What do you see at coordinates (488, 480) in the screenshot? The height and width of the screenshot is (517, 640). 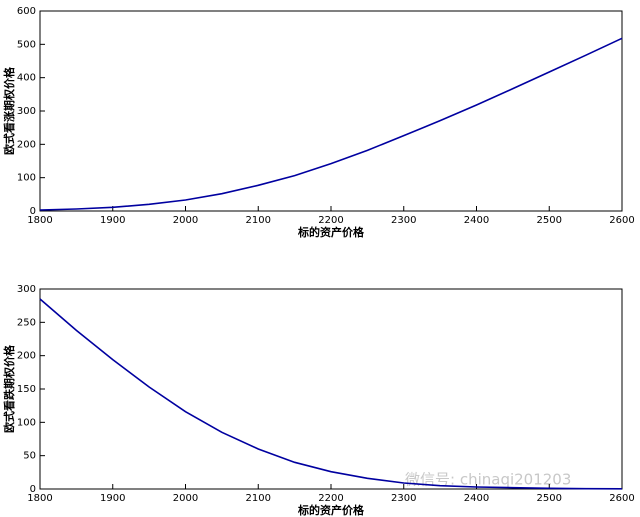 I see `watermark: 微信号: chinaqi201203` at bounding box center [488, 480].